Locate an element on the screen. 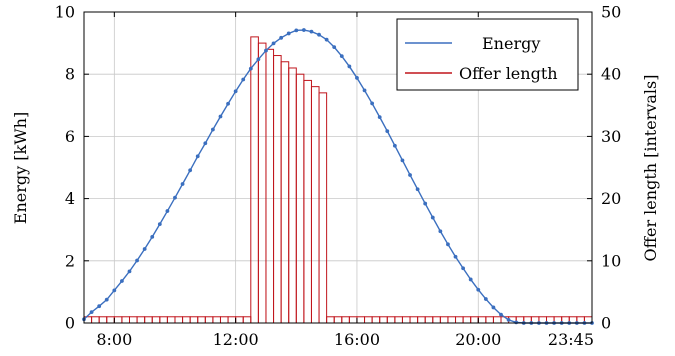  y-left-tick-label: 2 is located at coordinates (70, 260).